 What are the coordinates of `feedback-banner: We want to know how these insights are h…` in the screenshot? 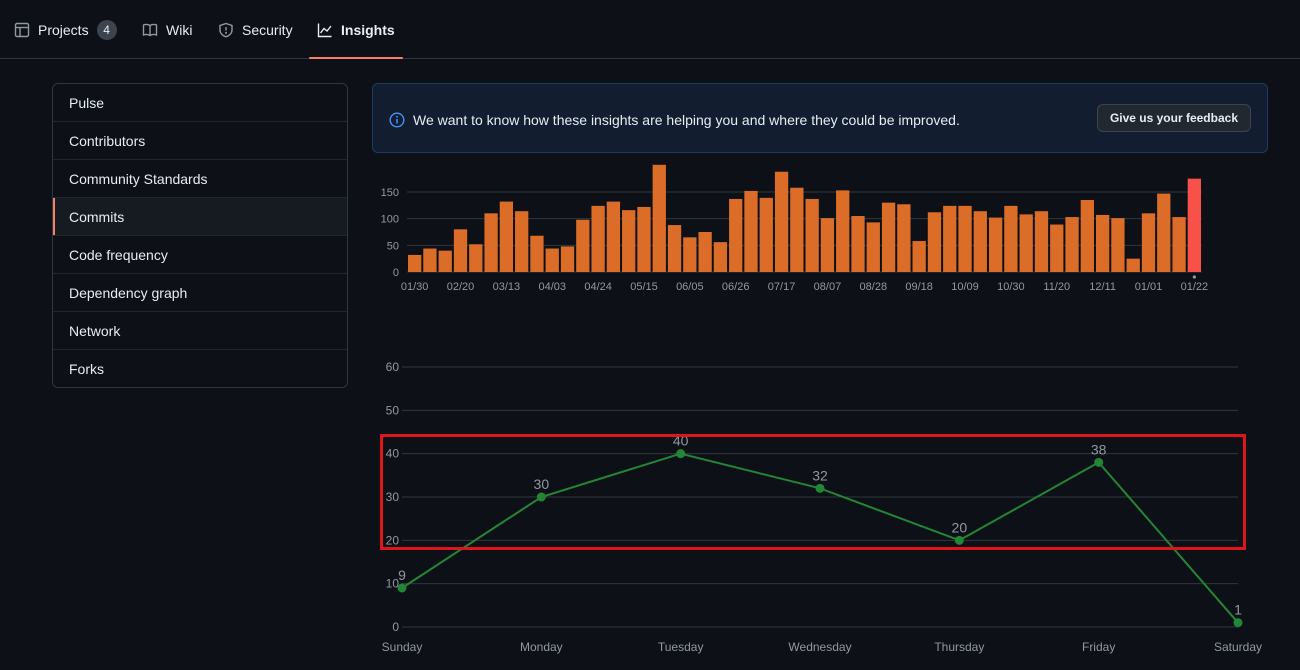 It's located at (820, 118).